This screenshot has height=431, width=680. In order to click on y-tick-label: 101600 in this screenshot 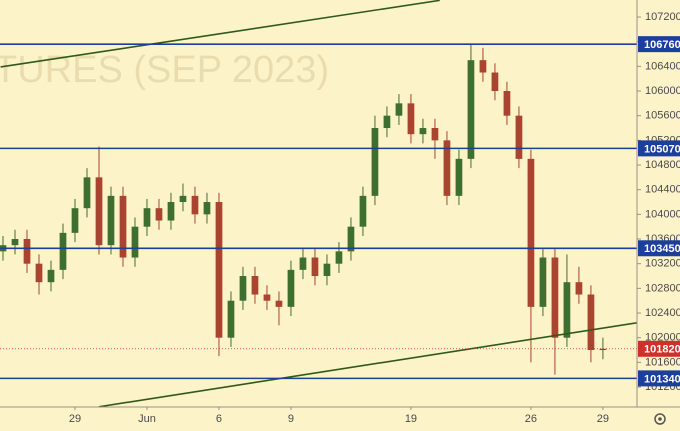, I will do `click(662, 362)`.